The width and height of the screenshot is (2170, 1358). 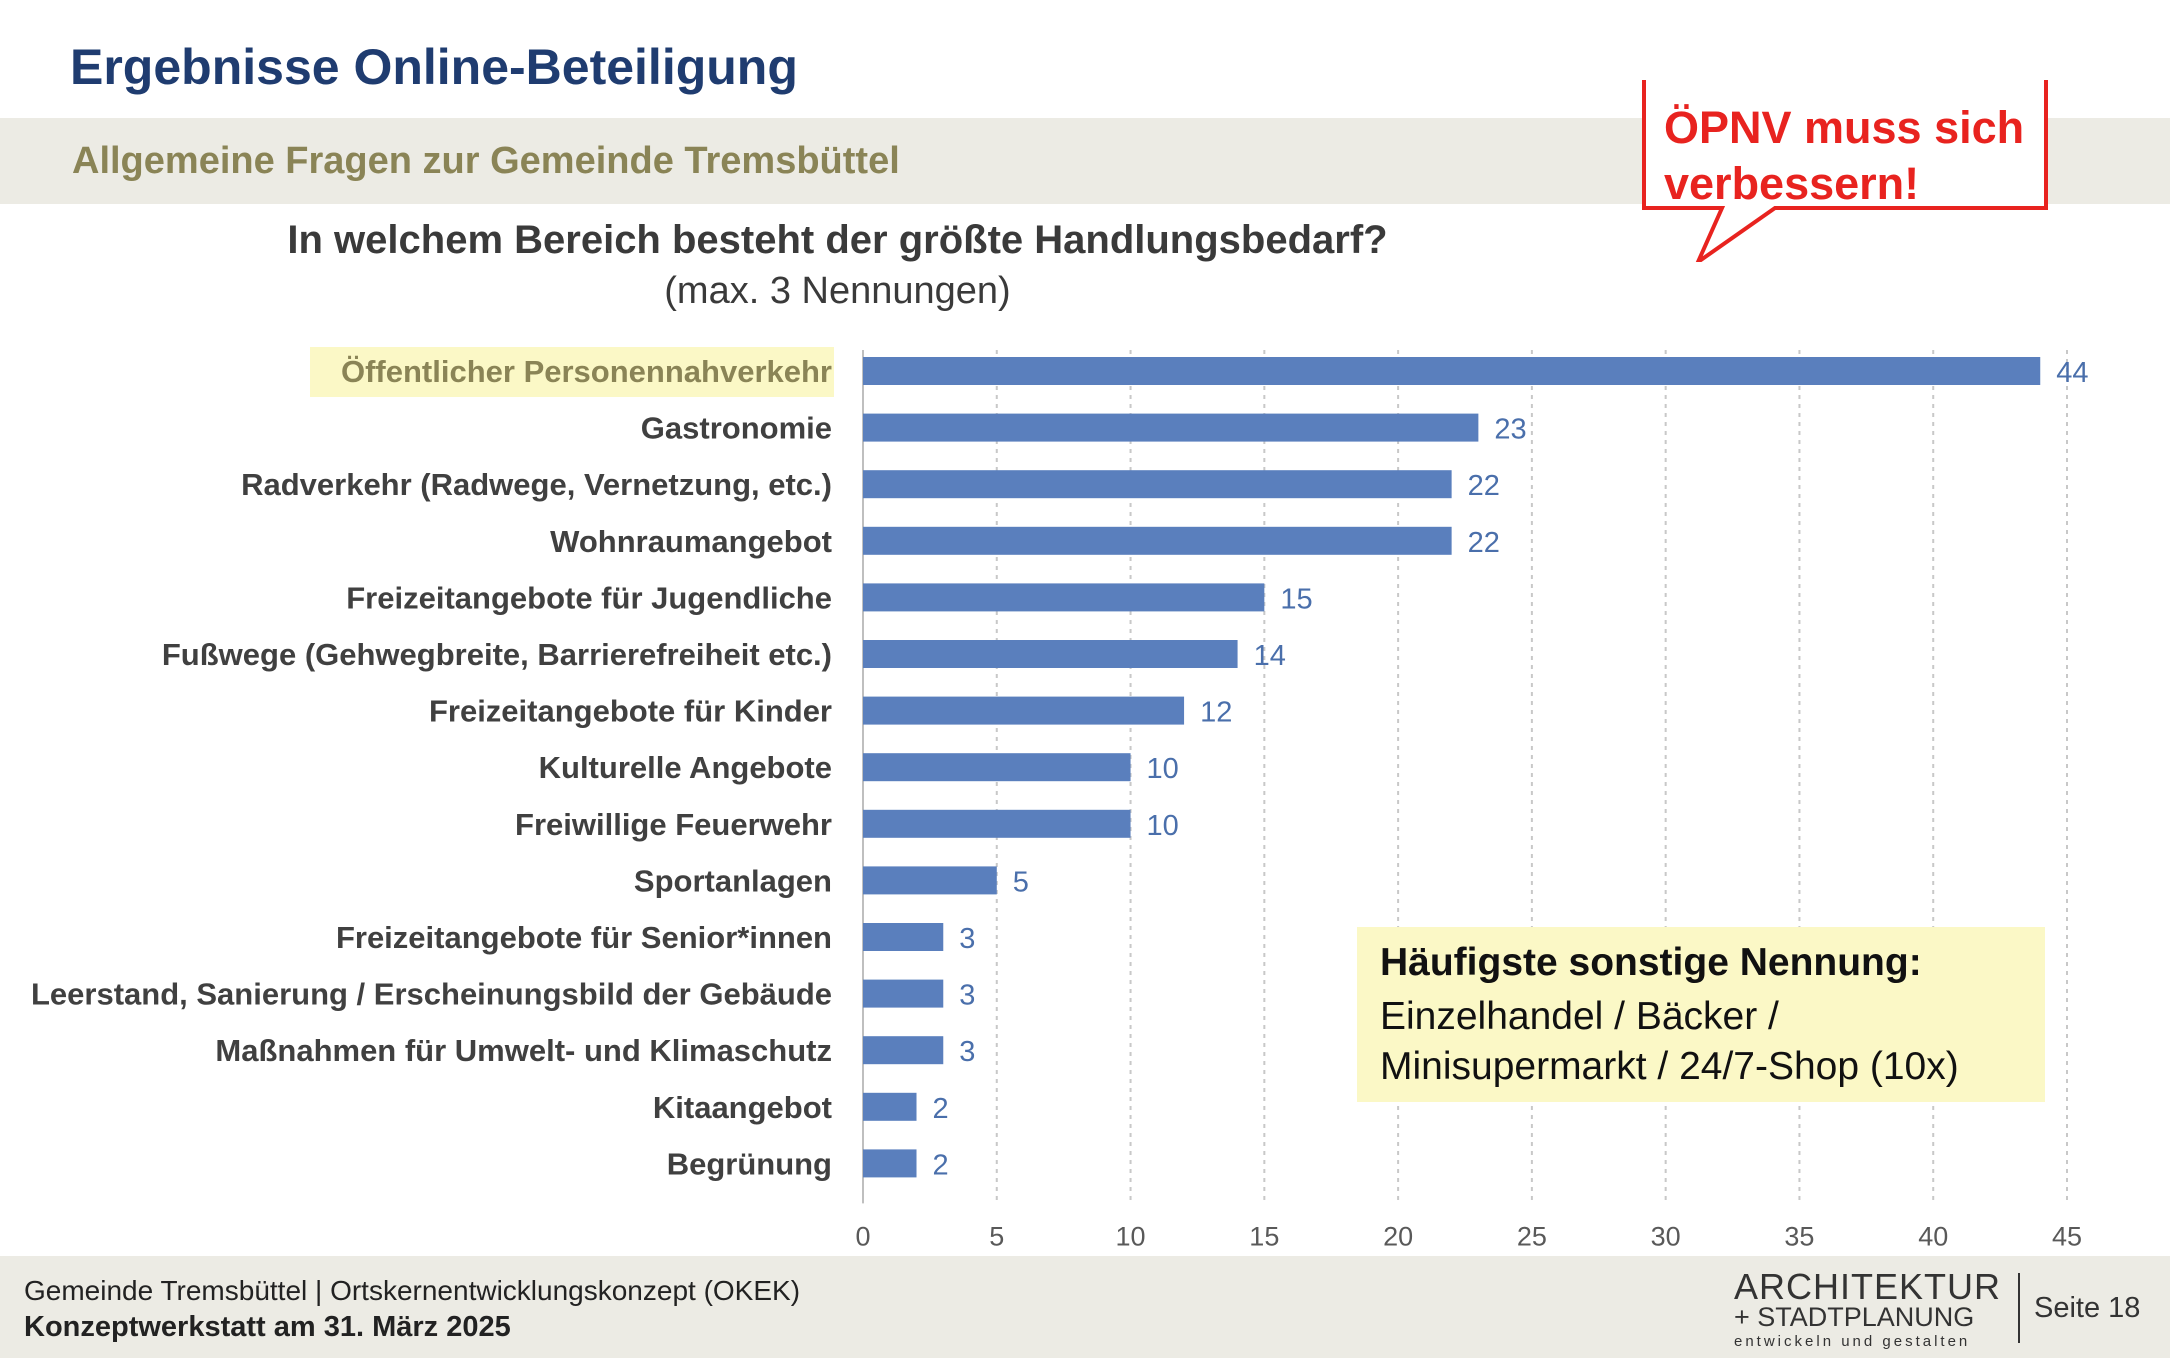 What do you see at coordinates (673, 824) in the screenshot?
I see `category-label: Freiwillige Feuerwehr` at bounding box center [673, 824].